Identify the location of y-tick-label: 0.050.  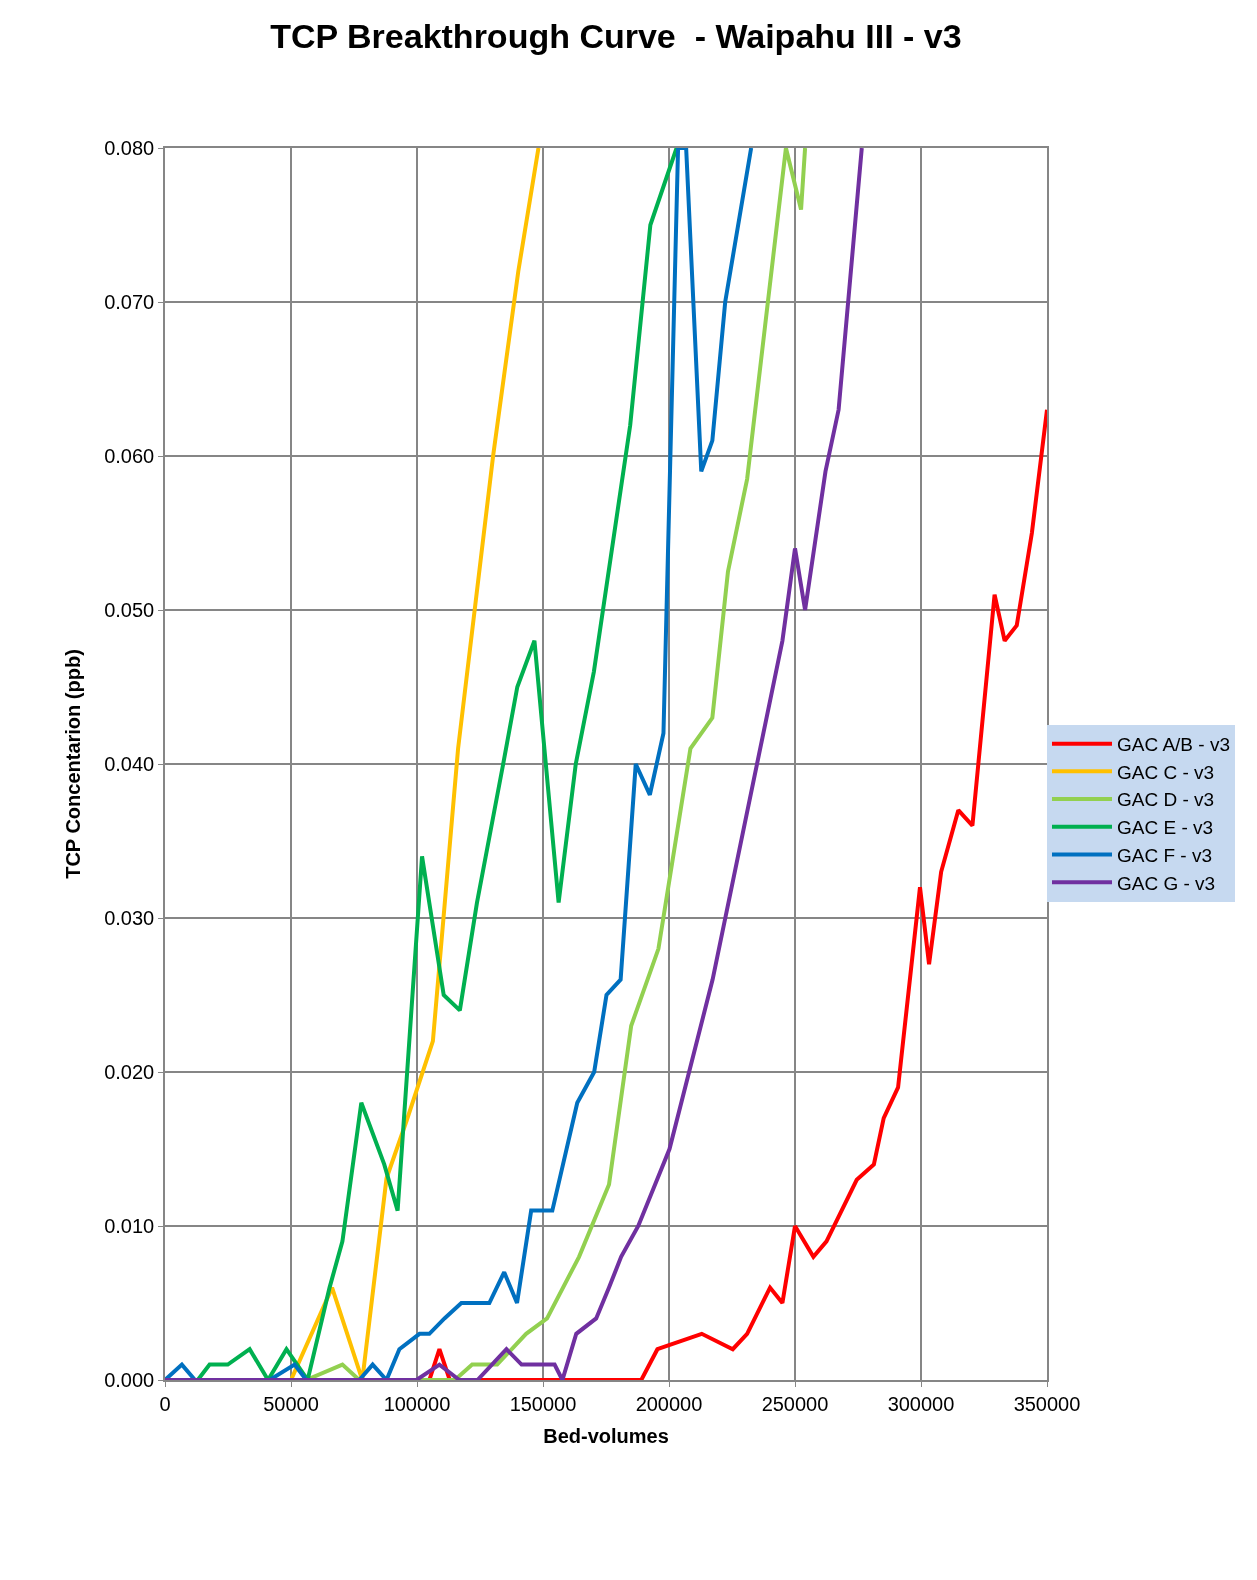
(129, 610).